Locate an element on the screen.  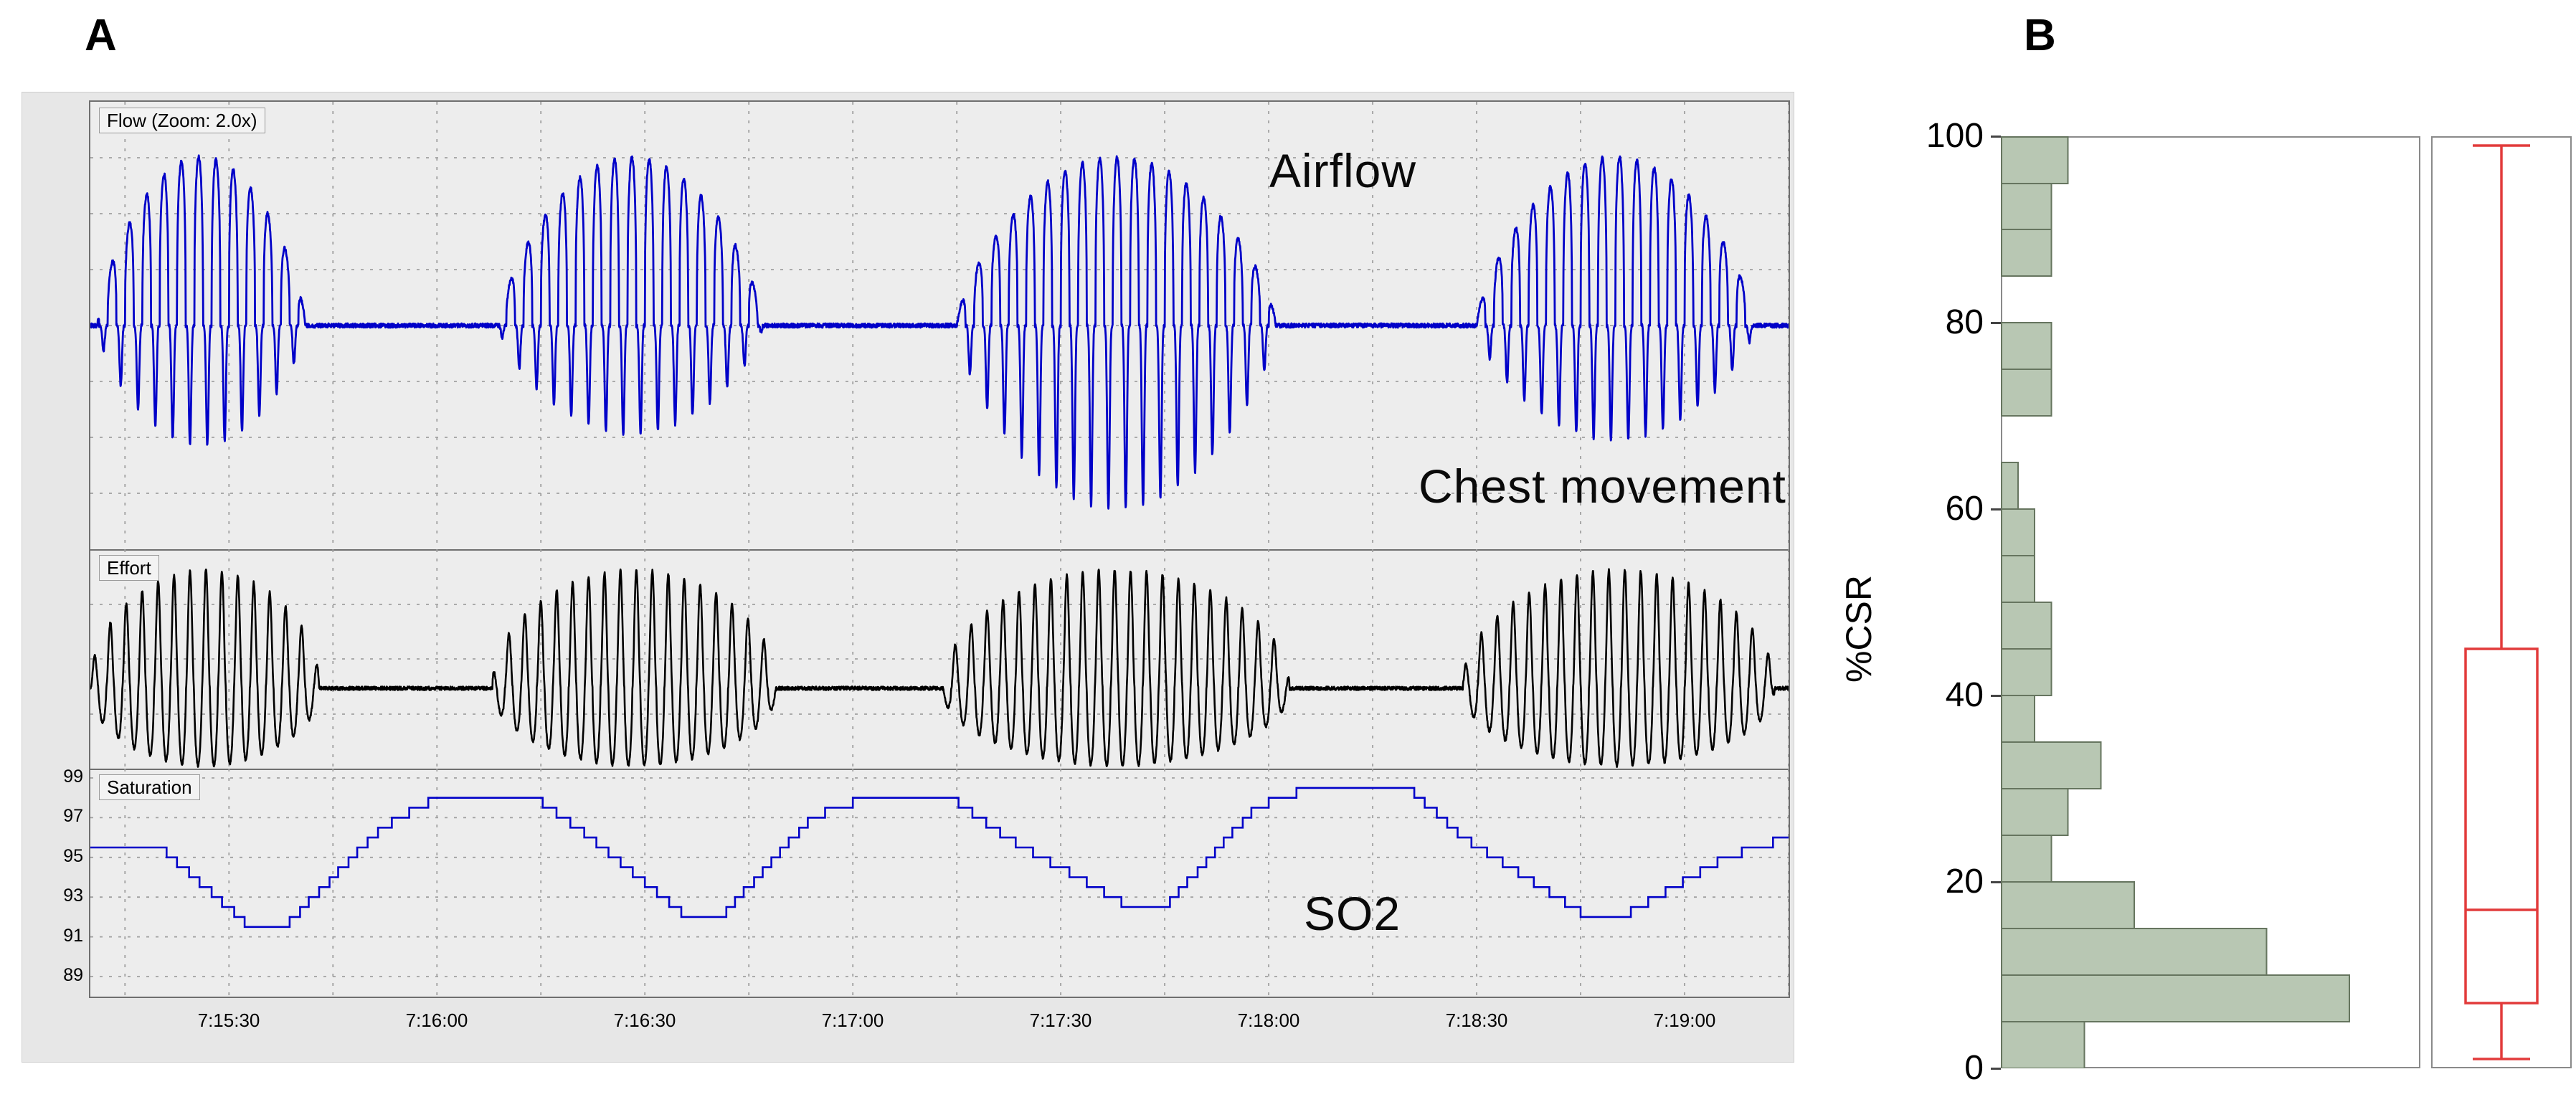
panel-b-figure-label: B is located at coordinates (2040, 35).